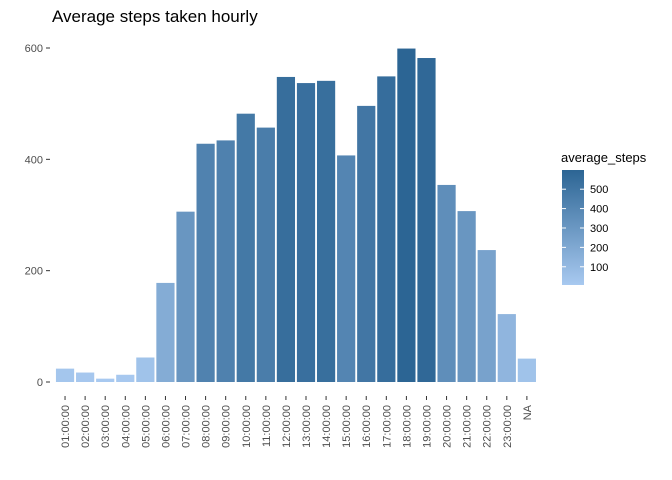 The image size is (672, 480). I want to click on y-tick-label: 600, so click(34, 49).